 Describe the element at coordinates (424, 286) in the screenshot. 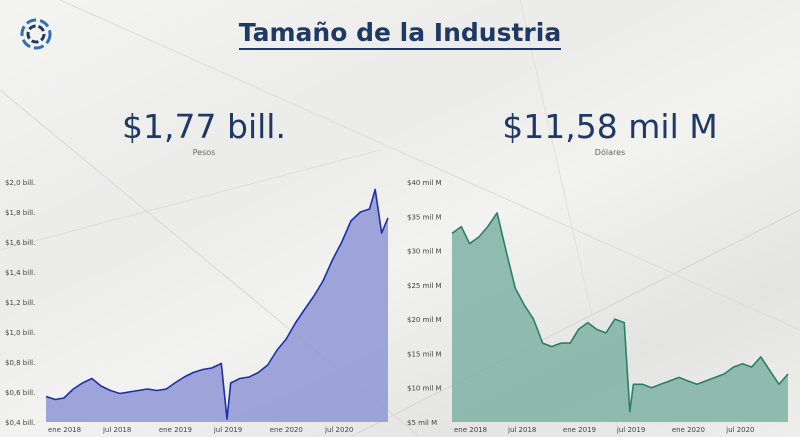

I see `dollars-y-tick-label: $25 mil M` at that location.